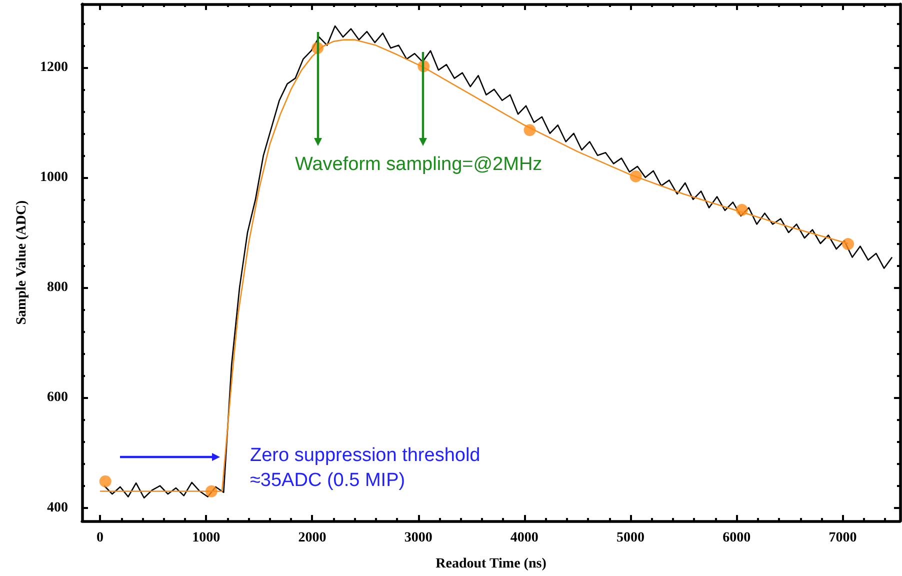  I want to click on x-tick-label: 0, so click(100, 538).